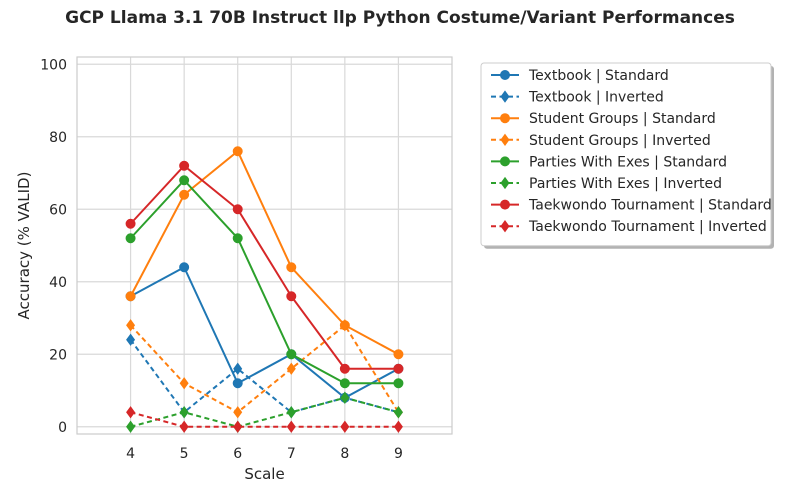 This screenshot has width=800, height=500. I want to click on legend-entry: Student Groups | Standard, so click(603, 119).